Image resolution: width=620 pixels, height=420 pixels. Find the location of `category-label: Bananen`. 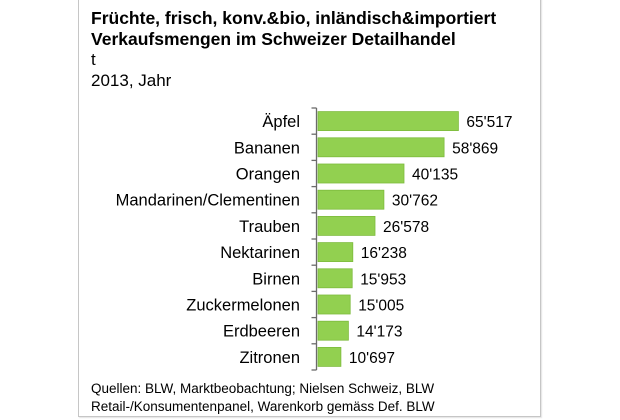

category-label: Bananen is located at coordinates (267, 148).